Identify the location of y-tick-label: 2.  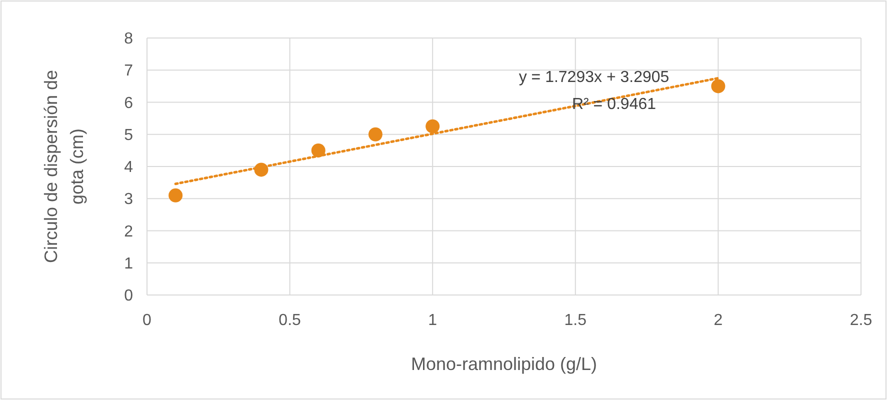
(129, 231).